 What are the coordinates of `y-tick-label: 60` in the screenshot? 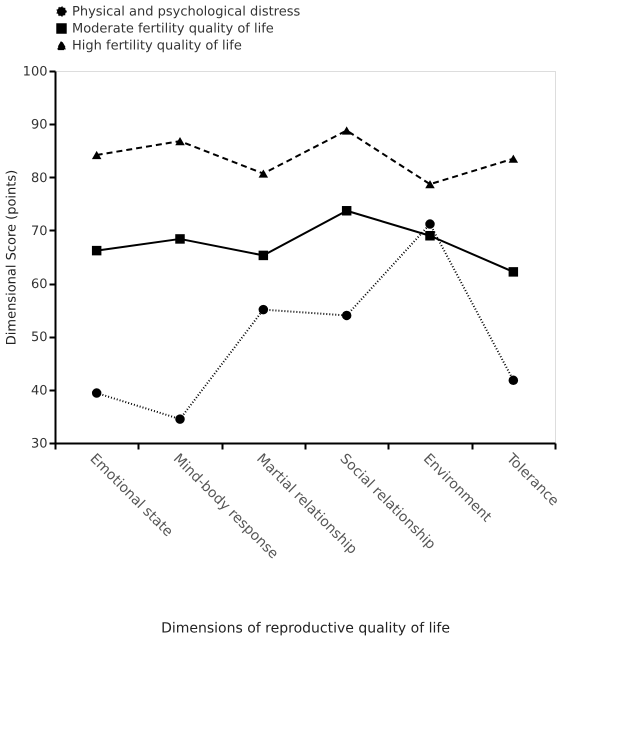 It's located at (39, 284).